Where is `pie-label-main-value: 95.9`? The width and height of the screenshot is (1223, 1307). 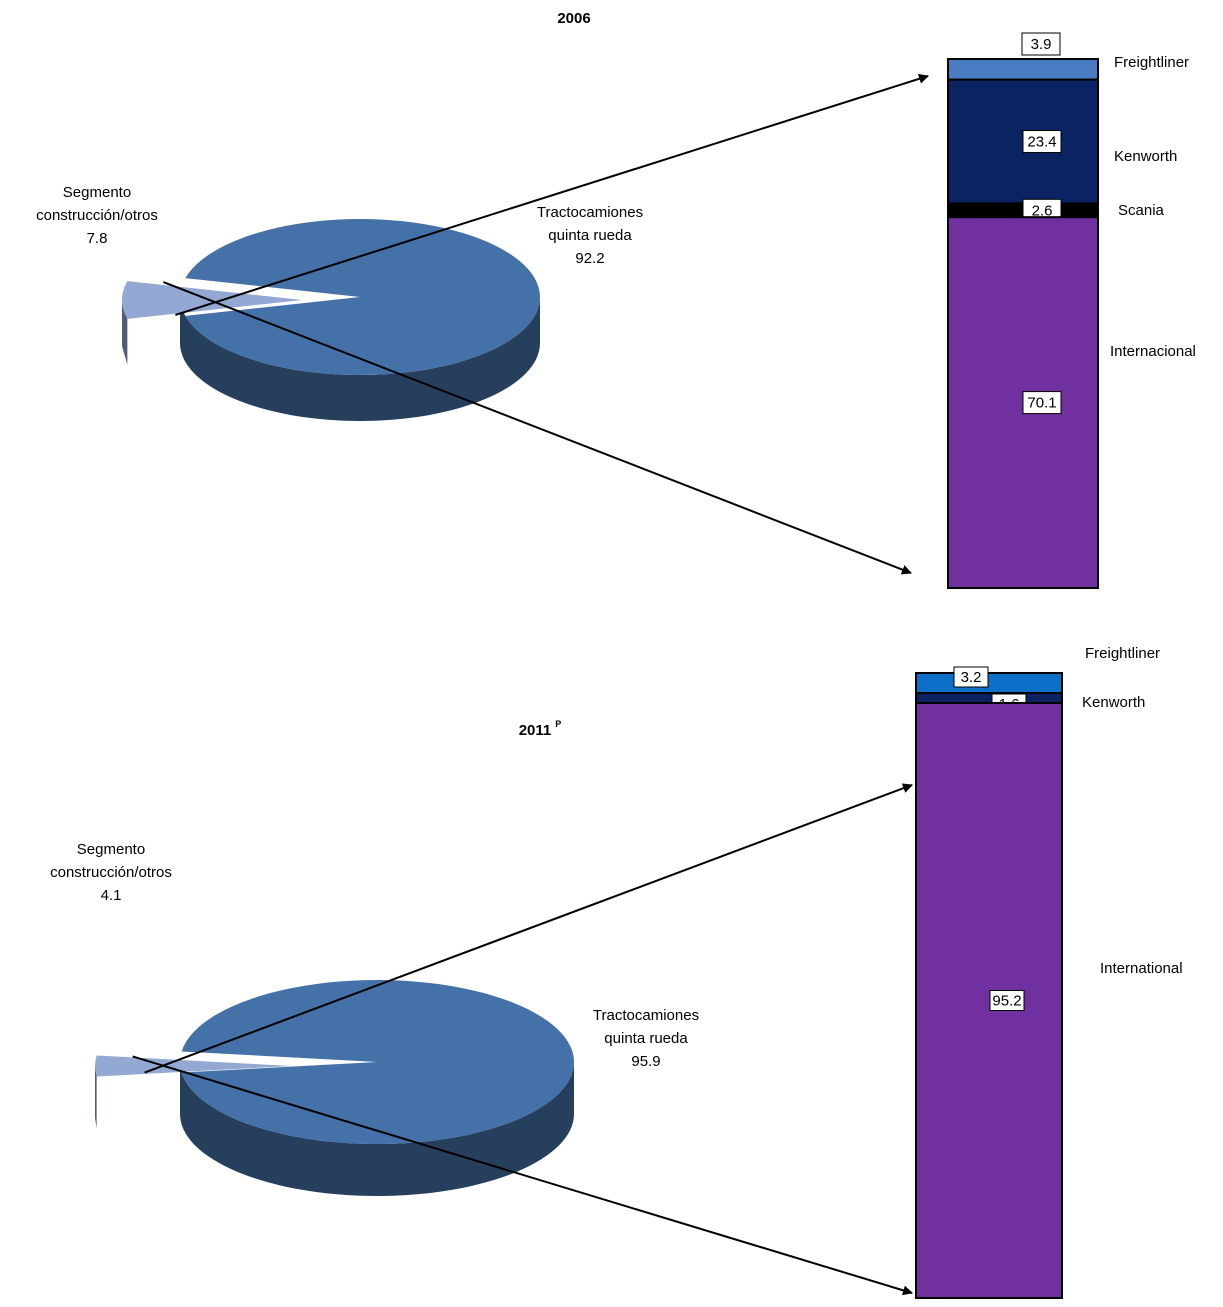 pie-label-main-value: 95.9 is located at coordinates (645, 1061).